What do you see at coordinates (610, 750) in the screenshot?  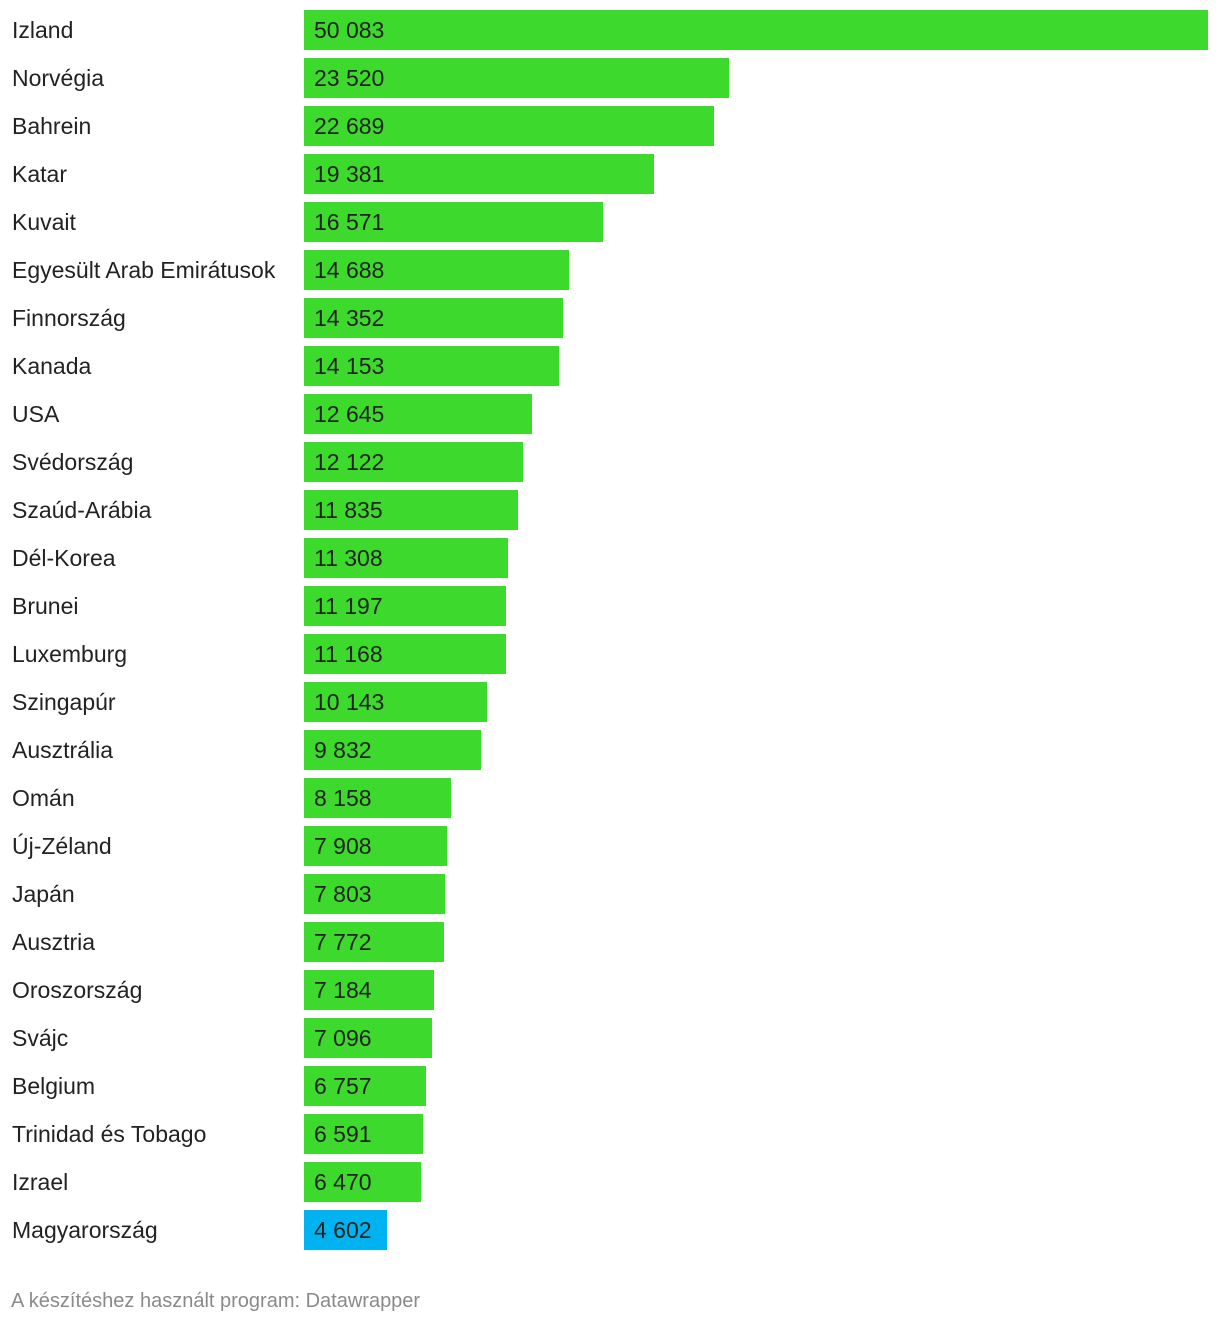 I see `bar-row: Ausztrália 9 832` at bounding box center [610, 750].